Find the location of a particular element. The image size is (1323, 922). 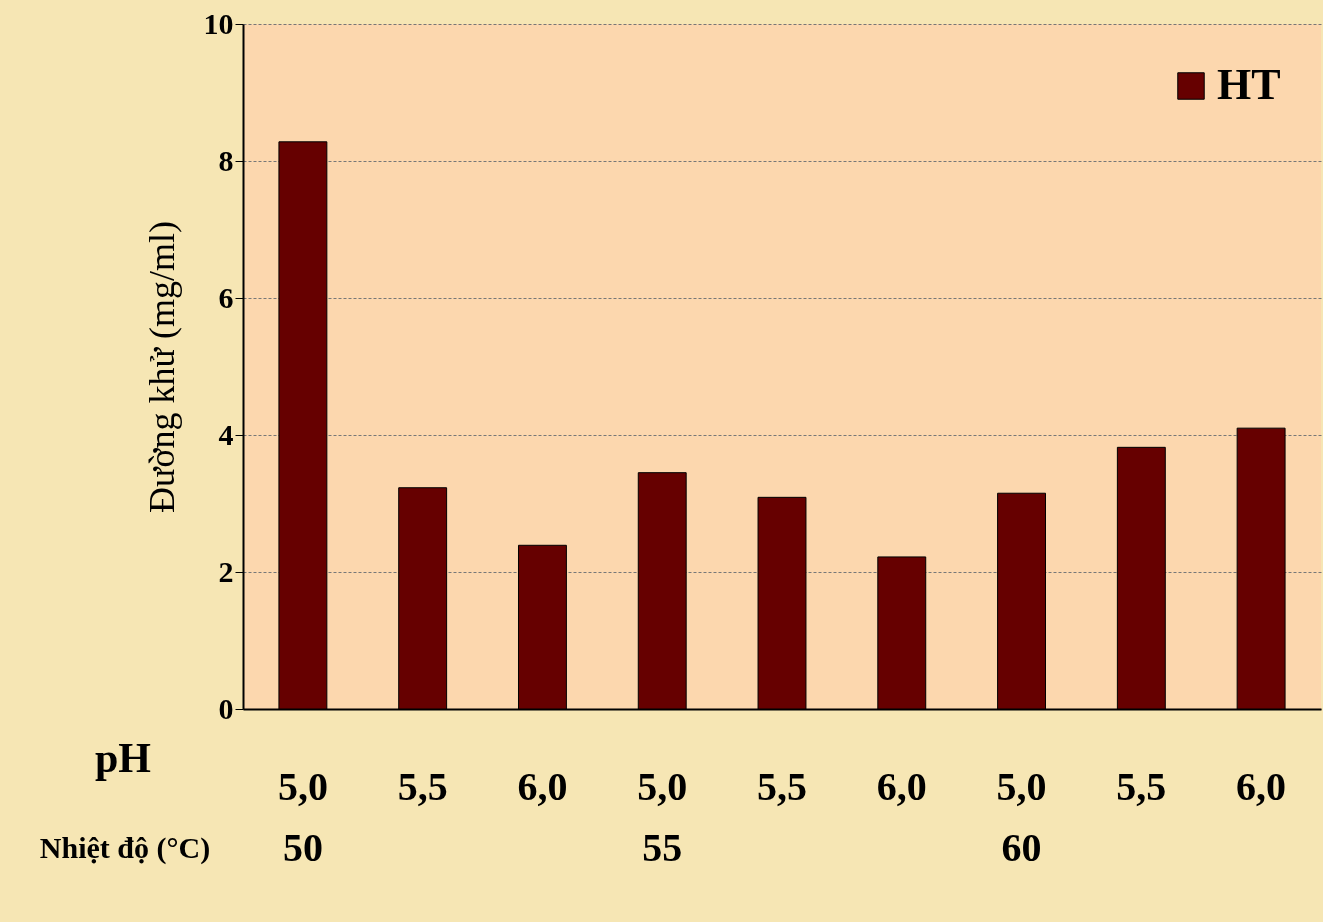

y-tick-label: 10 is located at coordinates (218, 23).